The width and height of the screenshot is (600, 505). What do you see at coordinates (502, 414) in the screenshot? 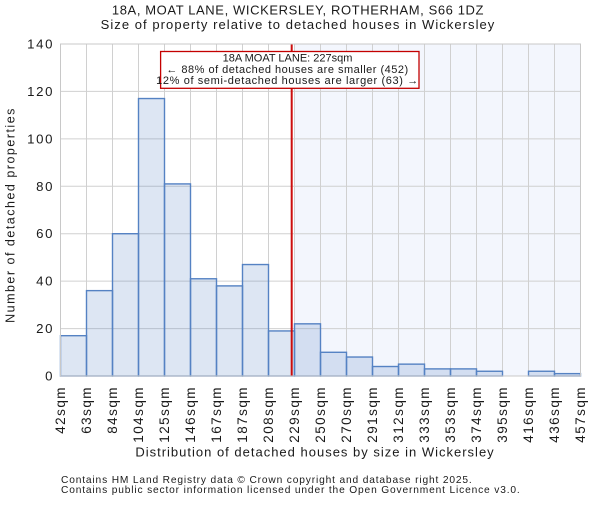
I see `svg-text: 395sqm` at bounding box center [502, 414].